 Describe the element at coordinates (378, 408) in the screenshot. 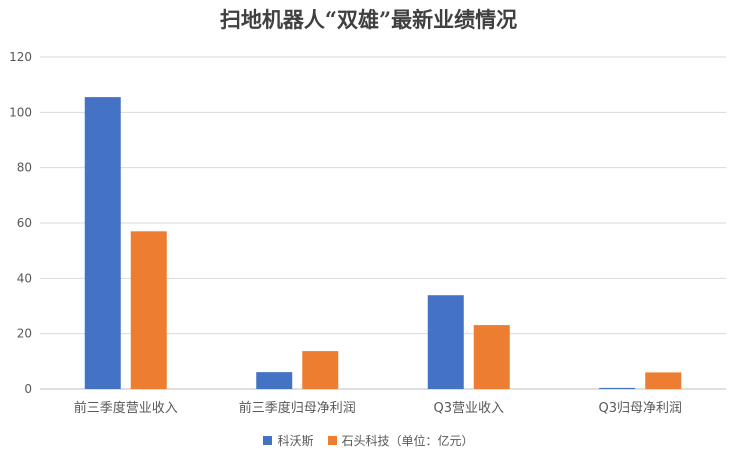

I see `x-axis-category-labels: 前三季度营业收入 前三季度归母净利润 Q3营业收入 Q3归母净利润` at that location.